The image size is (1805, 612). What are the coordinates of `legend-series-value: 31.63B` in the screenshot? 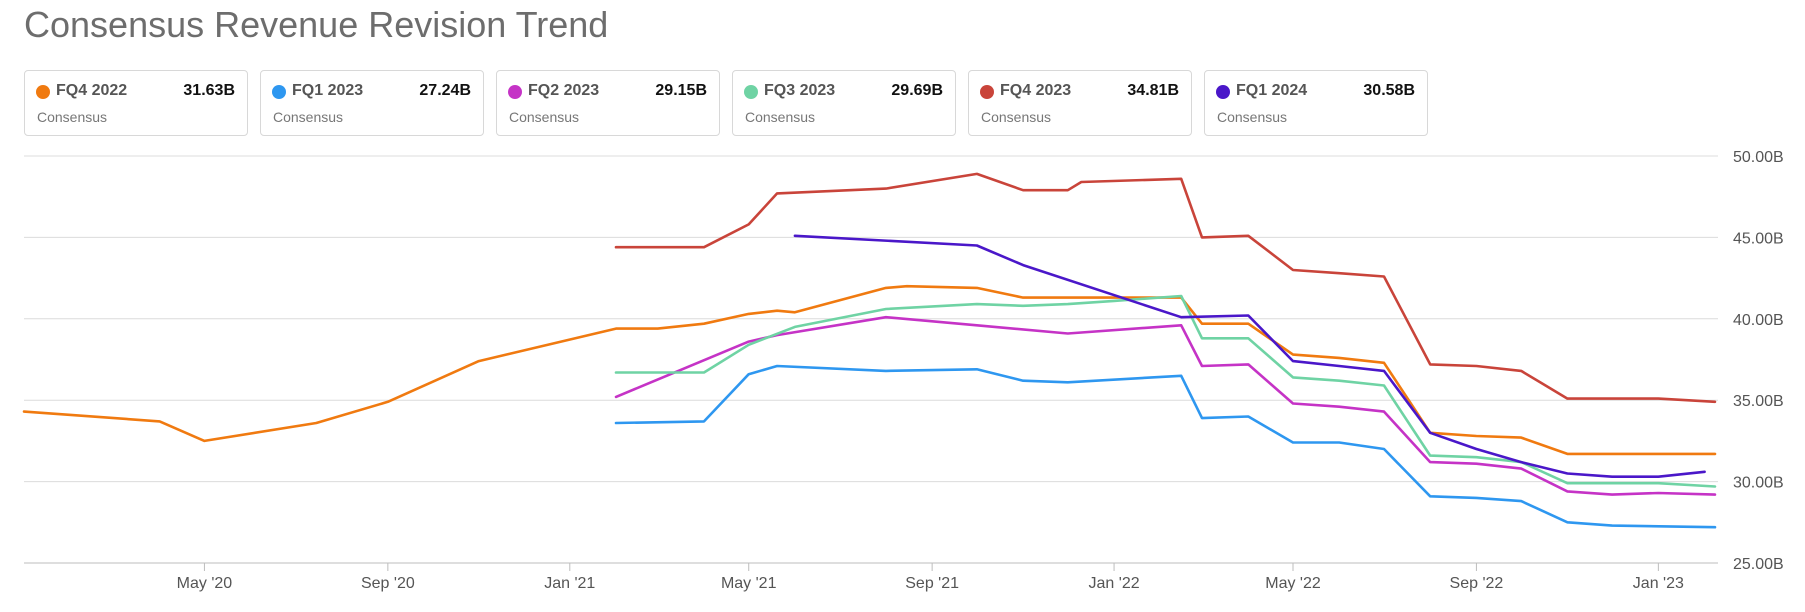 It's located at (209, 90).